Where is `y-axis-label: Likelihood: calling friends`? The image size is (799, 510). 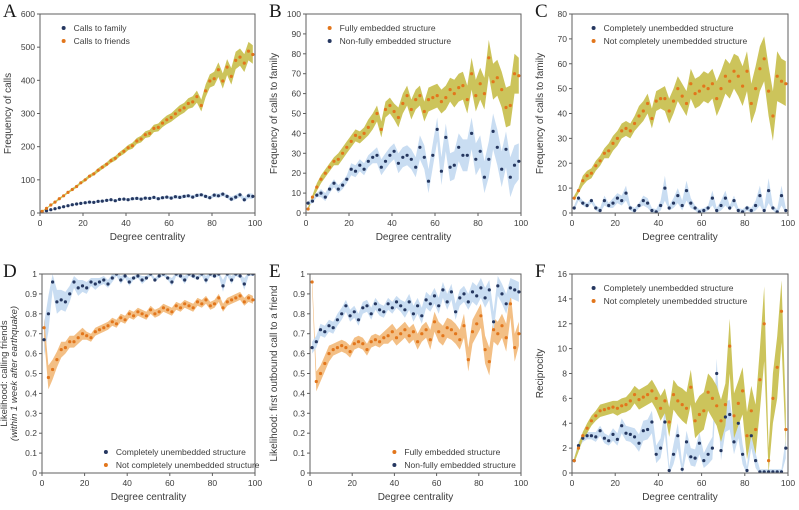
y-axis-label: Likelihood: calling friends is located at coordinates (5, 373).